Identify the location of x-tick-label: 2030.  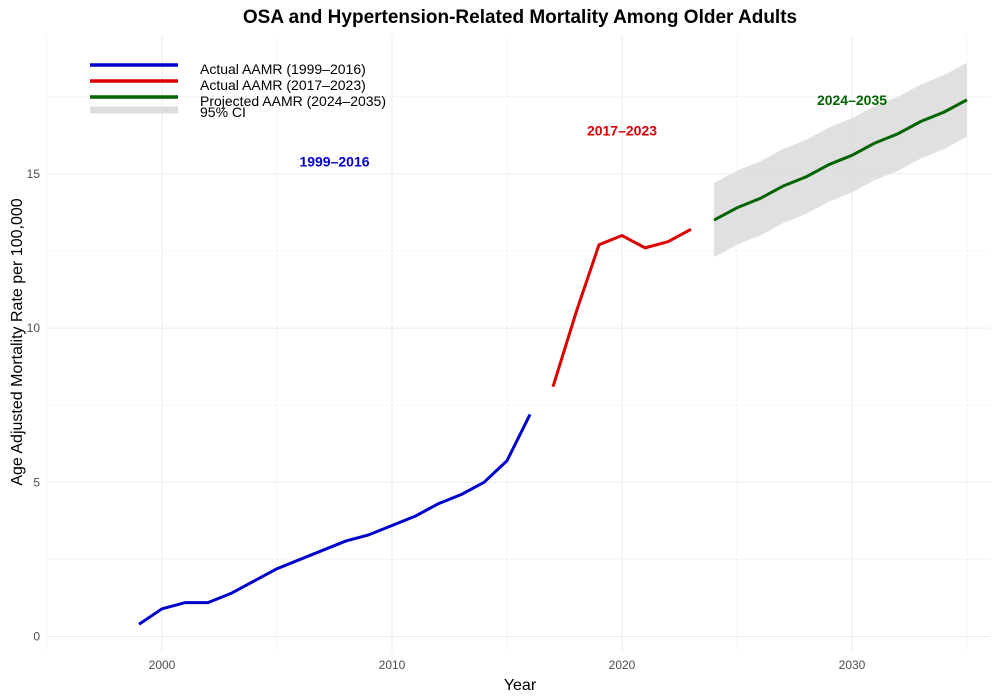
(852, 665).